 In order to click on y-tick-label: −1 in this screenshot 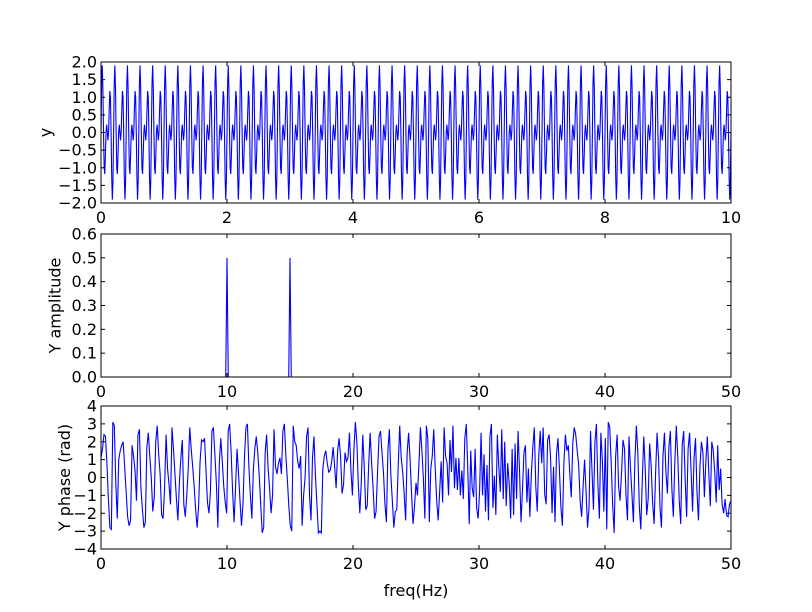, I will do `click(85, 495)`.